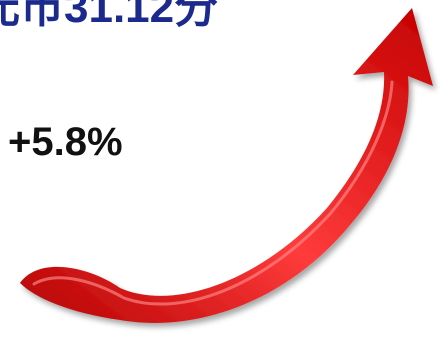 This screenshot has width=446, height=341. What do you see at coordinates (65, 142) in the screenshot?
I see `percent-change: +5.8%` at bounding box center [65, 142].